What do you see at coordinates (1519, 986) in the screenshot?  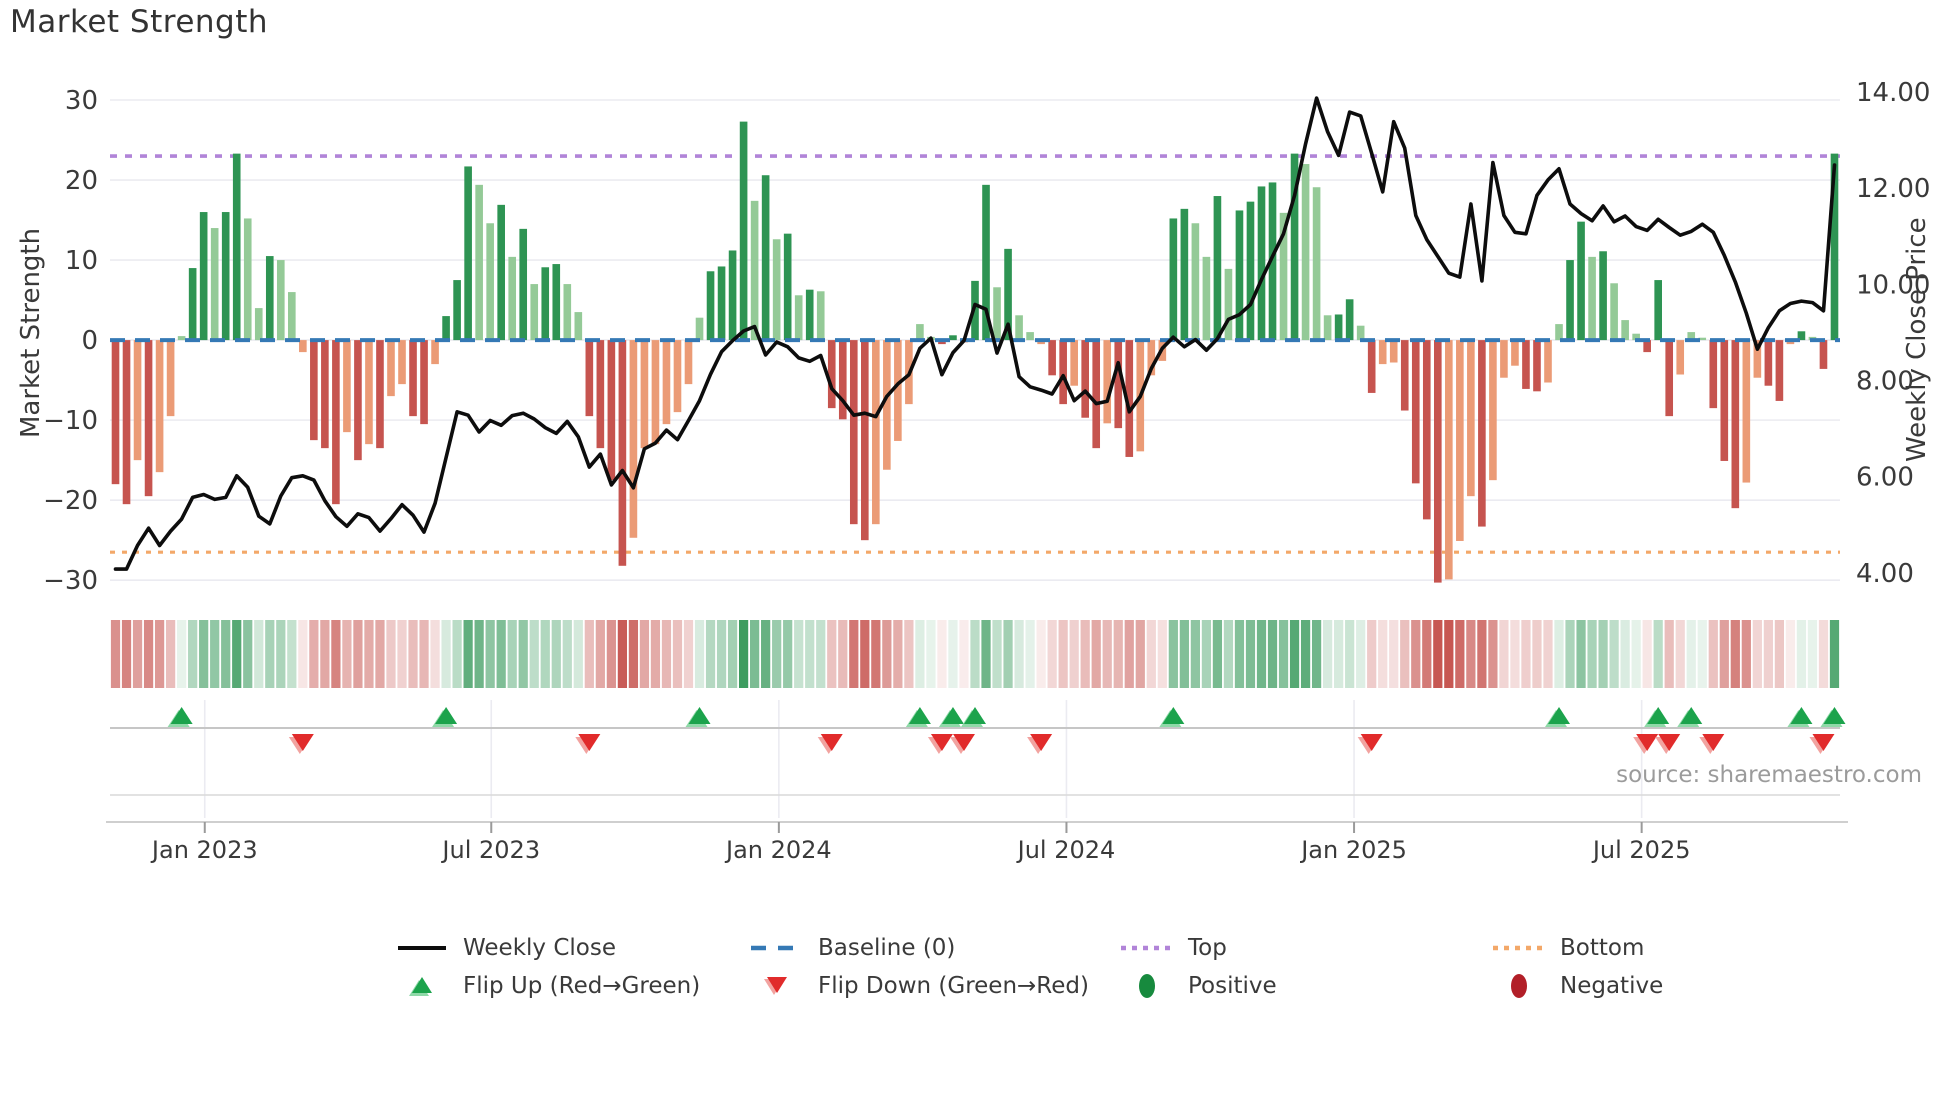 I see `negative-dot-icon` at bounding box center [1519, 986].